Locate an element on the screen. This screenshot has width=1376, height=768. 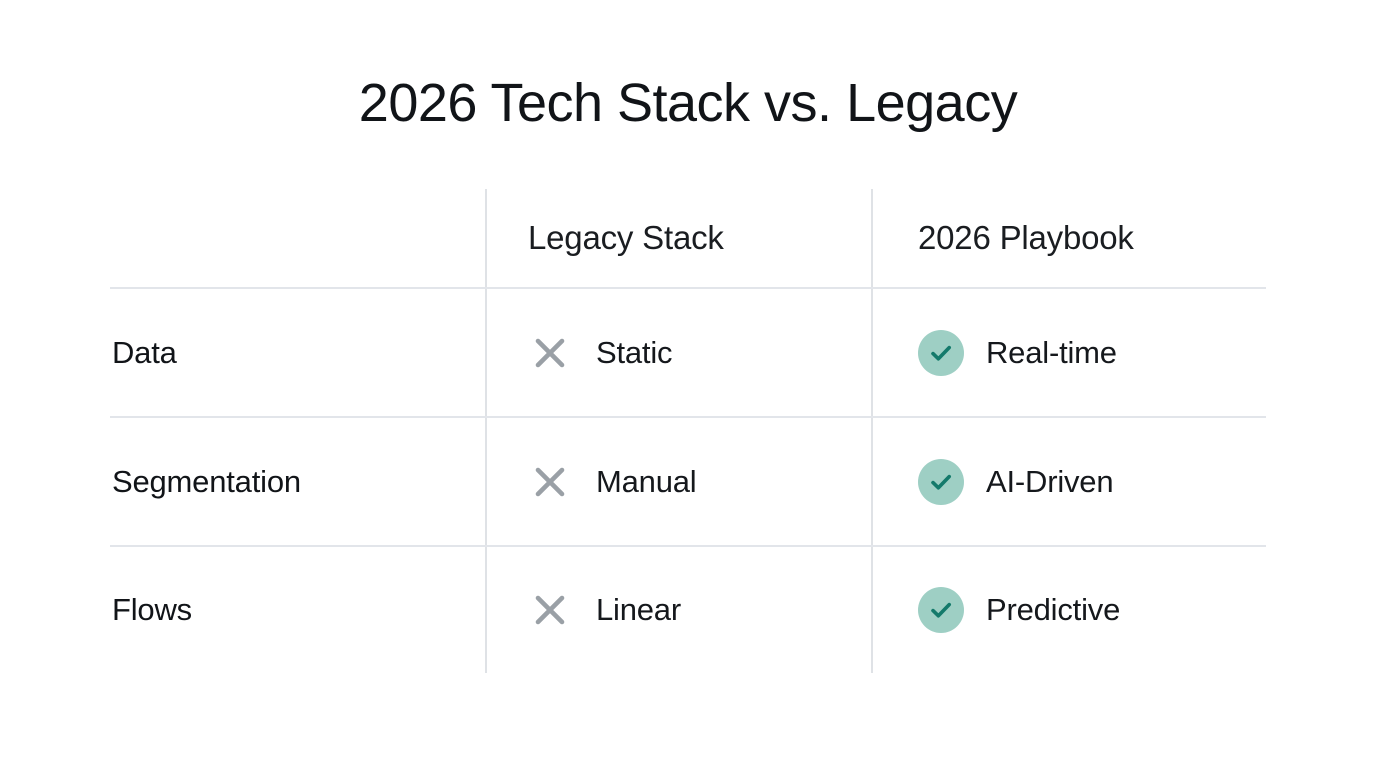
row-legacy-value: Manual is located at coordinates (646, 481).